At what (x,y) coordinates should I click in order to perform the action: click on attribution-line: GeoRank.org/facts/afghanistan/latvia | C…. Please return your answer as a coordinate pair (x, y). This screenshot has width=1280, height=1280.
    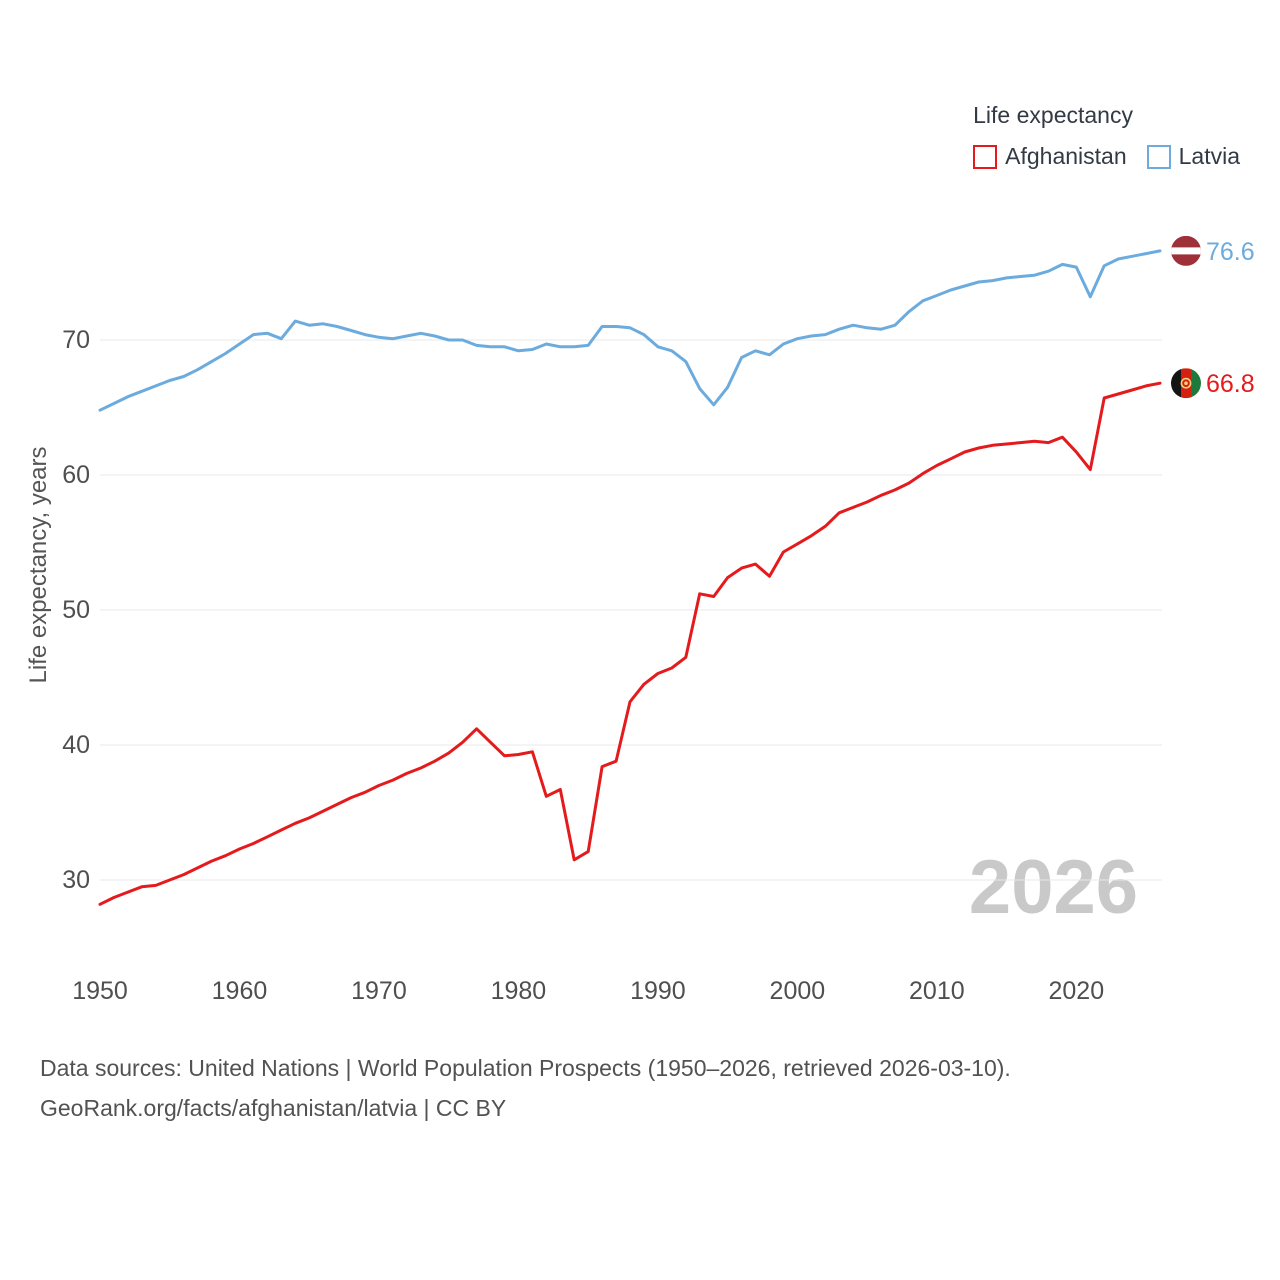
    Looking at the image, I should click on (273, 1108).